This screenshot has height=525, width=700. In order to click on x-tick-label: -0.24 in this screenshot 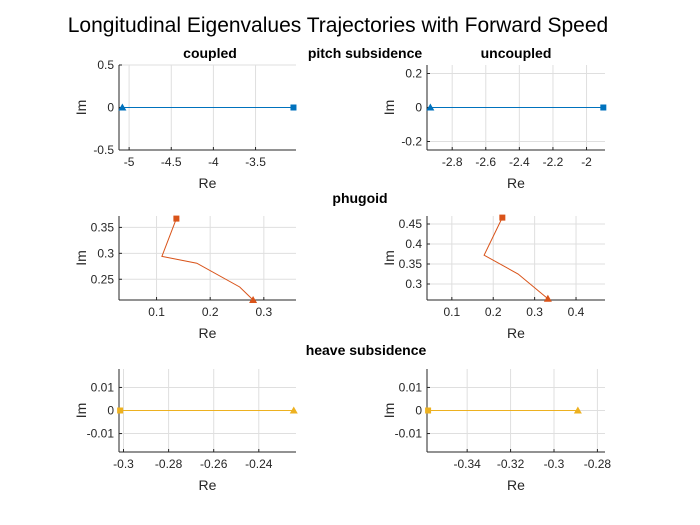, I will do `click(259, 464)`.